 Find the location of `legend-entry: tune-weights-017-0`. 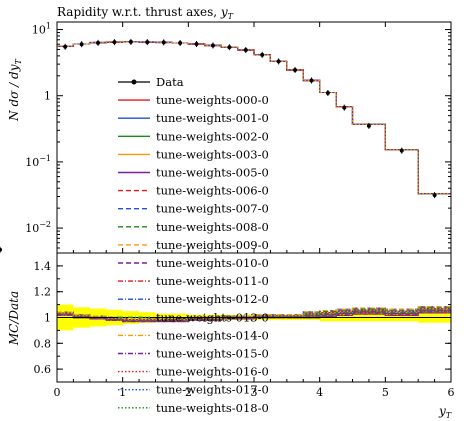

legend-entry: tune-weights-017-0 is located at coordinates (193, 390).